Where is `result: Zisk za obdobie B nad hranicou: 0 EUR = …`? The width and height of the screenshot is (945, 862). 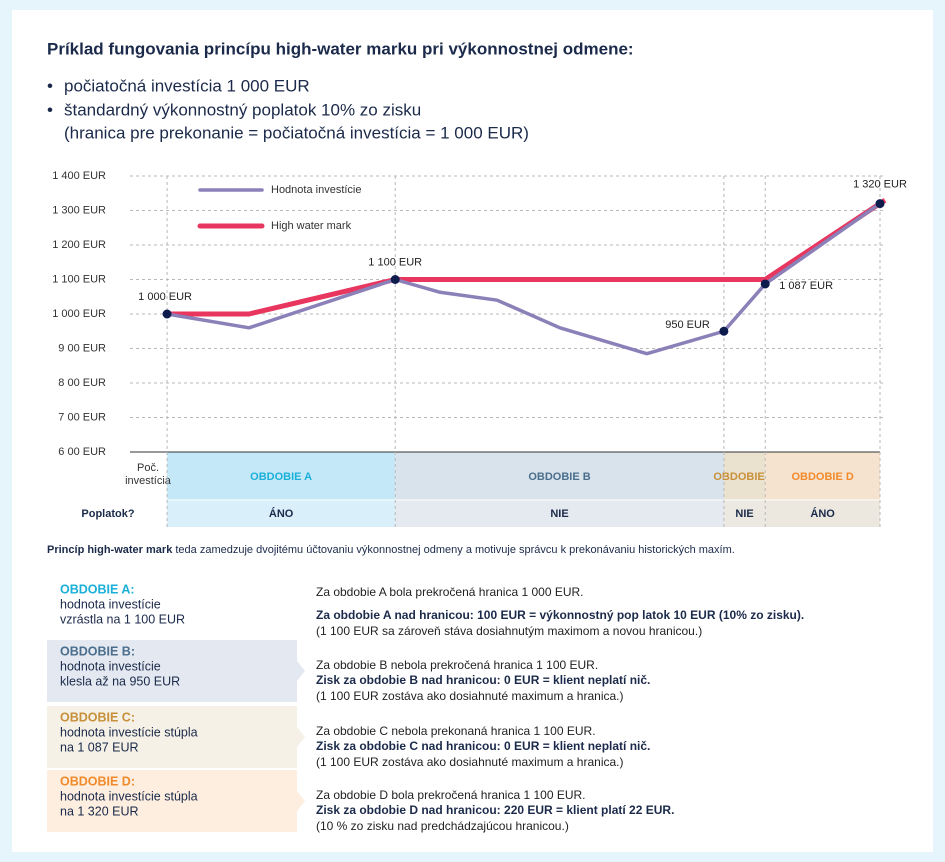 result: Zisk za obdobie B nad hranicou: 0 EUR = … is located at coordinates (483, 680).